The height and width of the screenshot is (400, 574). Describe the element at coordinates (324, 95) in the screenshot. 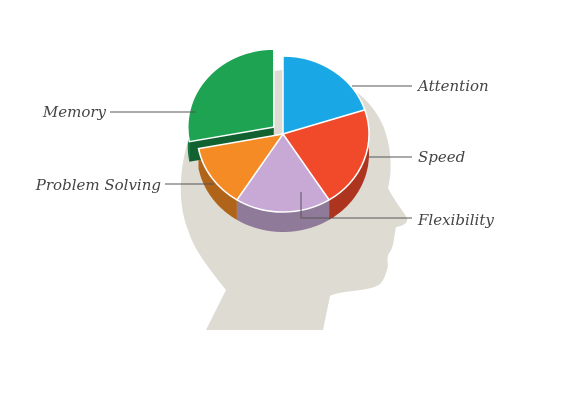

I see `slice-attention` at that location.